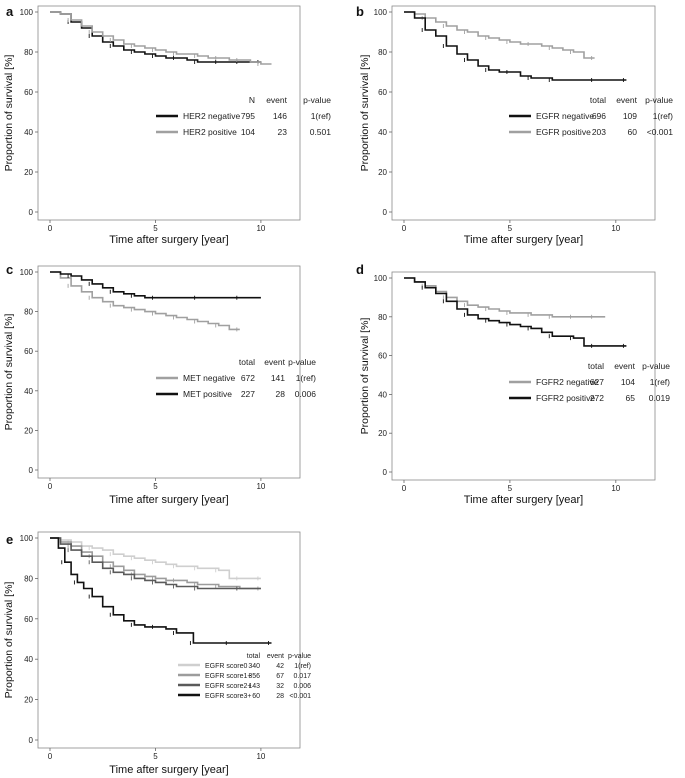 Image resolution: width=685 pixels, height=778 pixels. Describe the element at coordinates (254, 686) in the screenshot. I see `legend-entry-value: 143` at that location.